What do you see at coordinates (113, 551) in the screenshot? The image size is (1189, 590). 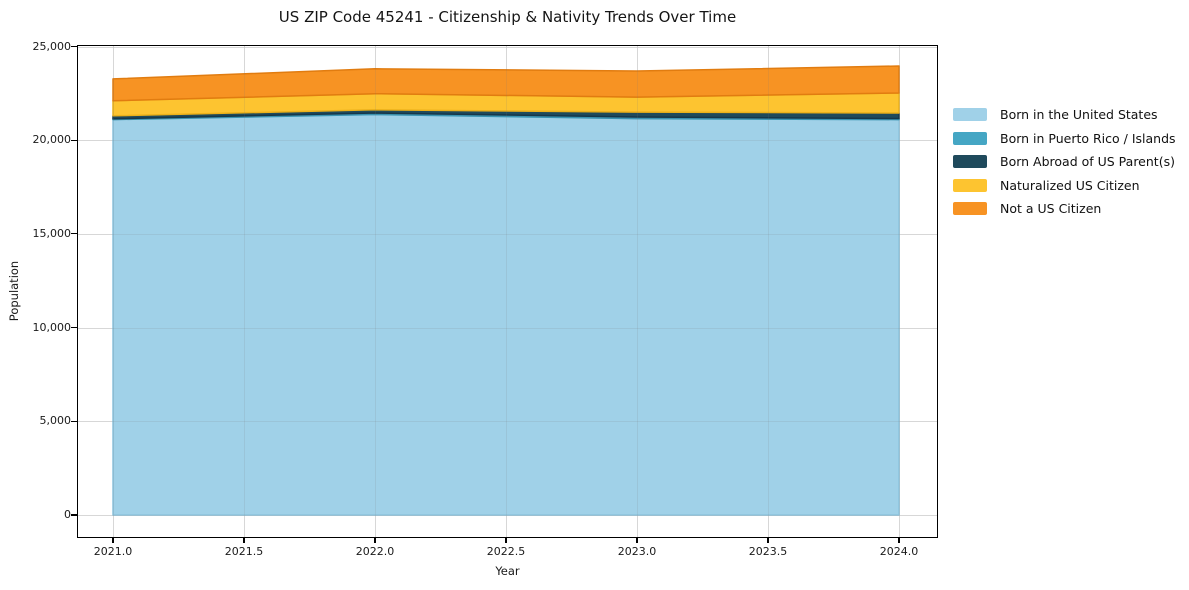 I see `x-tick-label: 2021.0` at bounding box center [113, 551].